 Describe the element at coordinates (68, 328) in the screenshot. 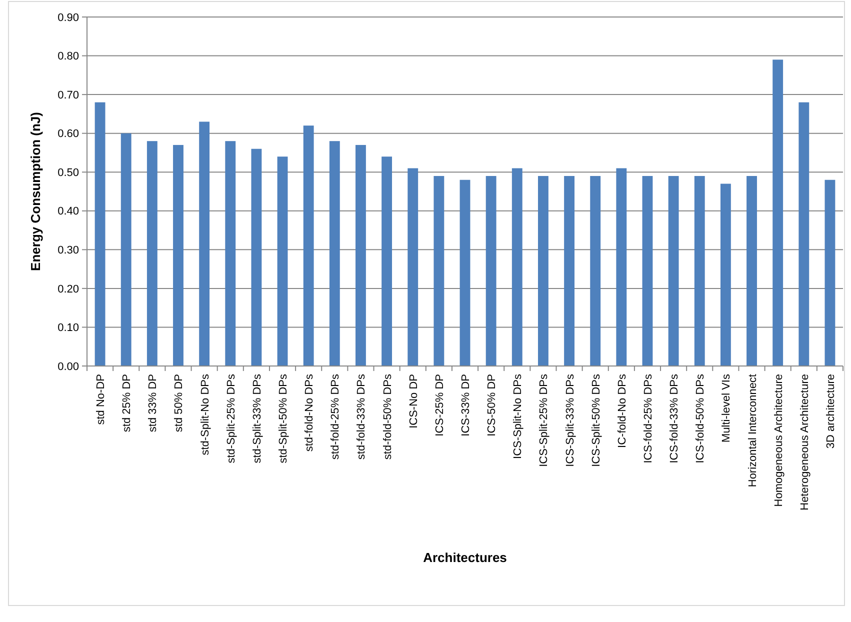

I see `y-tick-label: 0.10` at that location.